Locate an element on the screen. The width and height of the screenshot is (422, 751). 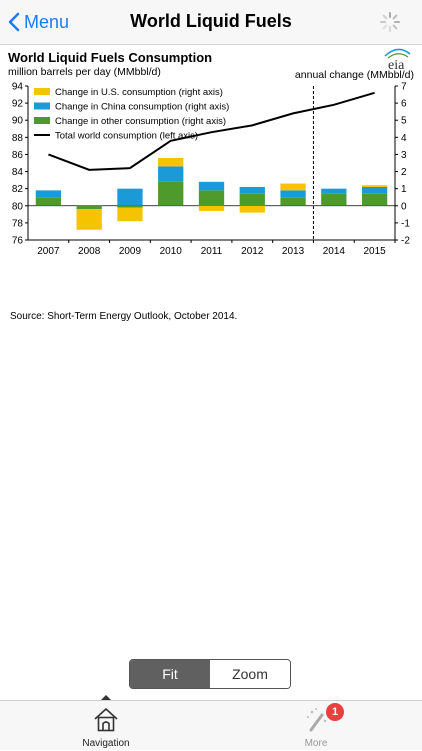
view-mode-segmented-control: Fit Zoom is located at coordinates (210, 674).